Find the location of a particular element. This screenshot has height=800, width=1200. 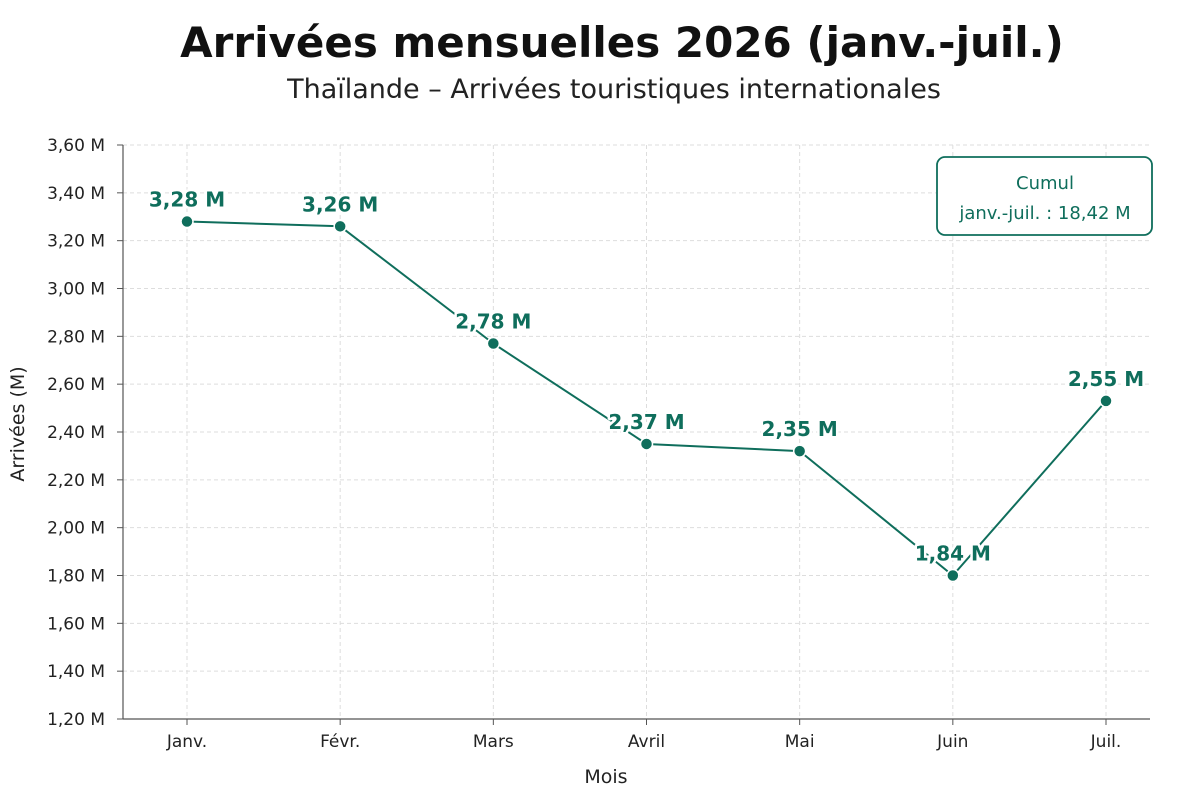

x-tick-label: Juin is located at coordinates (952, 742).